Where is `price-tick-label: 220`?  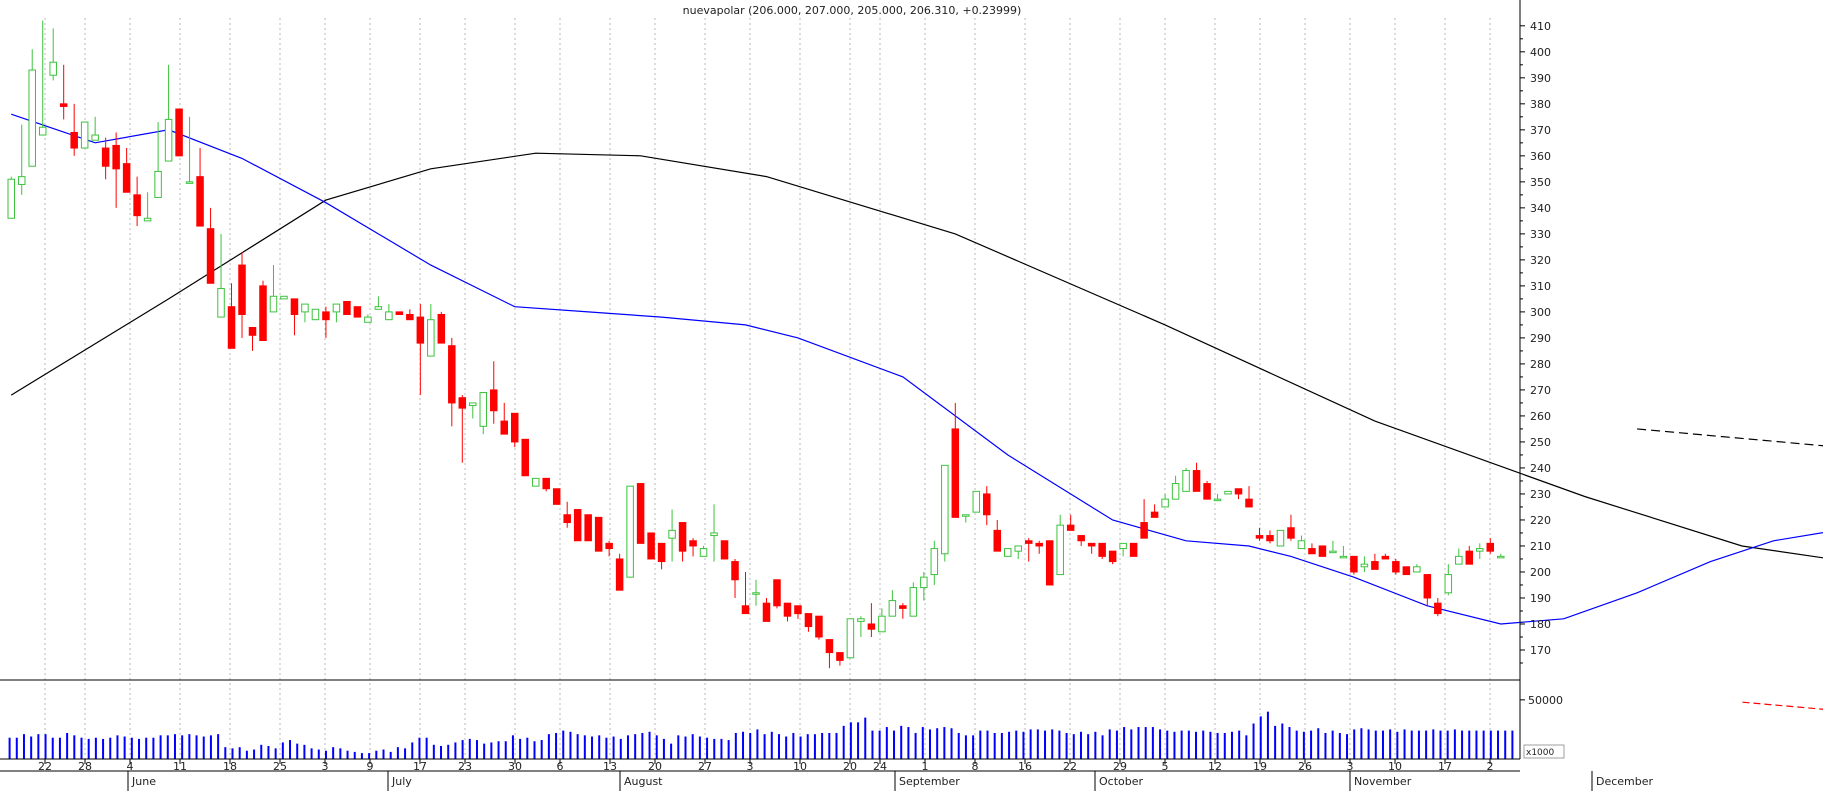
price-tick-label: 220 is located at coordinates (1540, 520).